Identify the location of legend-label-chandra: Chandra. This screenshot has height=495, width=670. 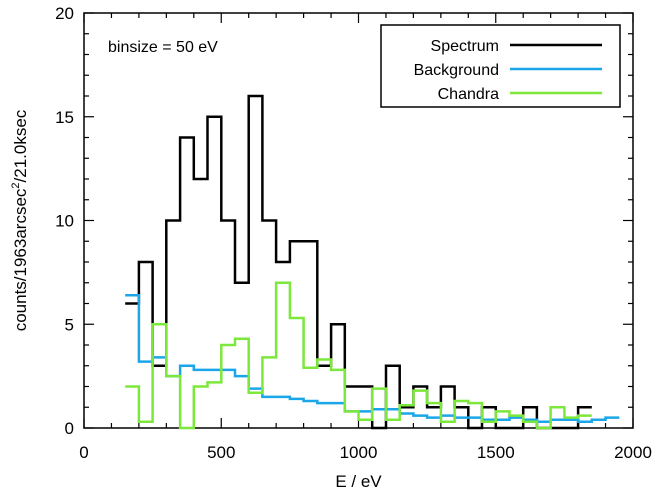
(468, 94).